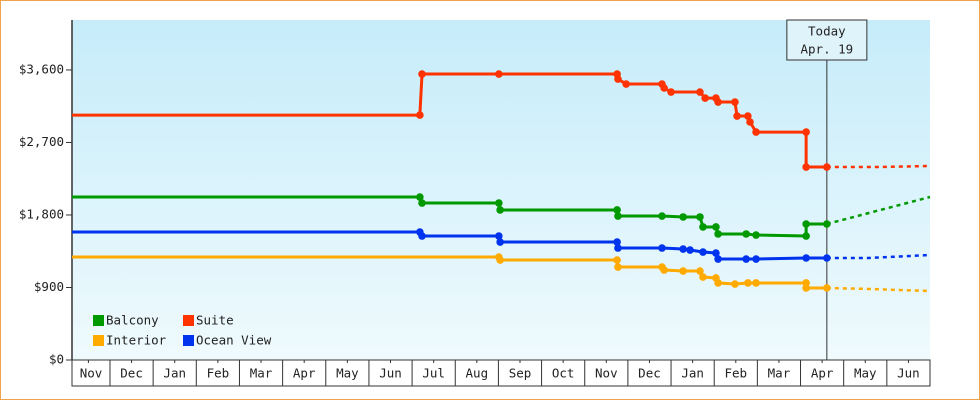 This screenshot has height=400, width=980. I want to click on today-label: Today, so click(827, 31).